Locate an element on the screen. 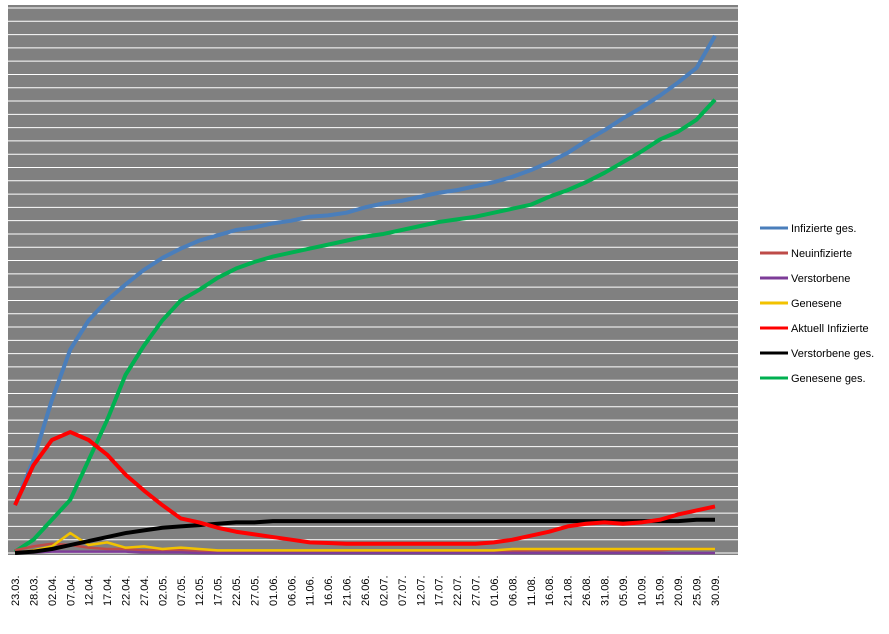 Image resolution: width=889 pixels, height=634 pixels. x-tick-label: 06.06. is located at coordinates (292, 590).